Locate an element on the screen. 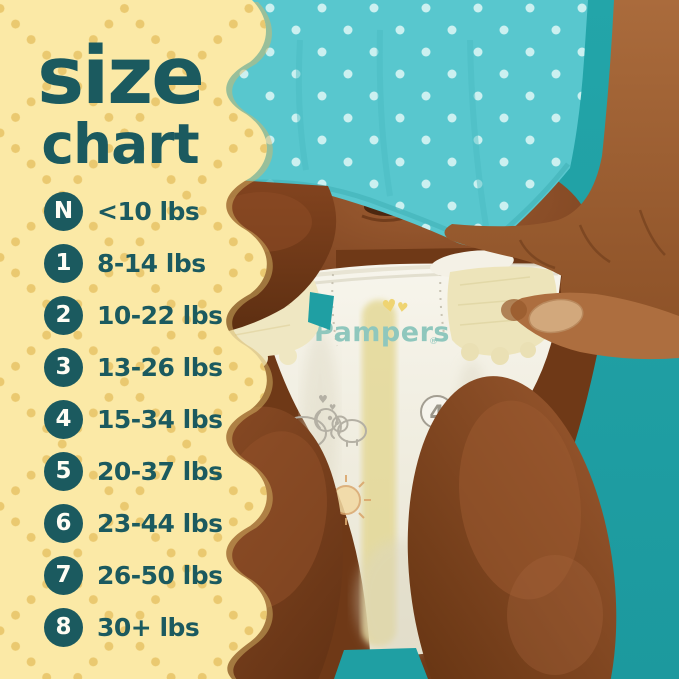 The image size is (679, 679). size-label-badge: 8 is located at coordinates (63, 627).